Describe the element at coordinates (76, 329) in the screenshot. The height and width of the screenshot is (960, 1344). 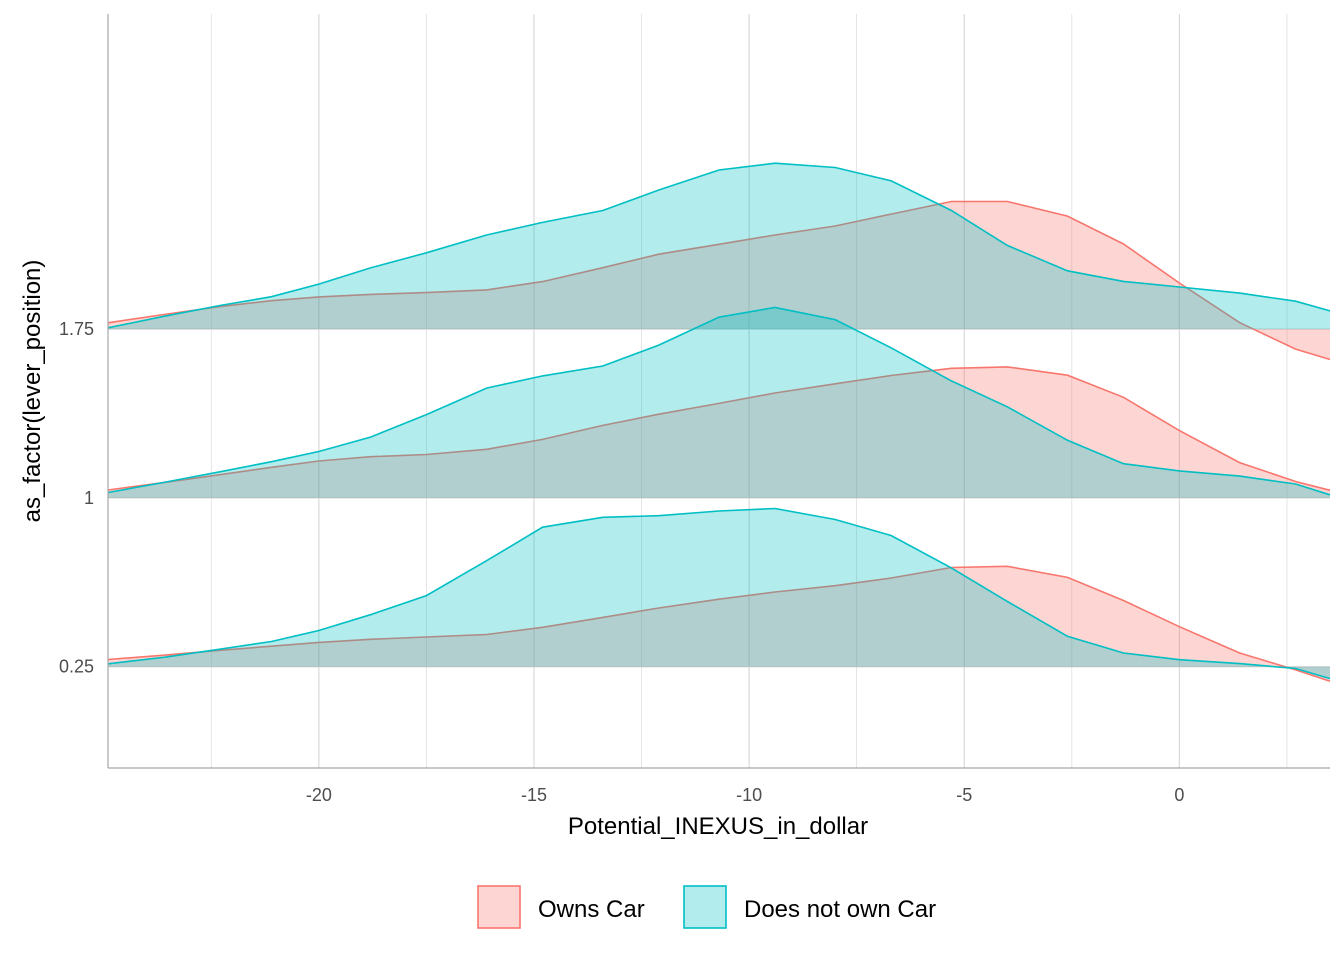
I see `y-tick-label: 1.75` at that location.